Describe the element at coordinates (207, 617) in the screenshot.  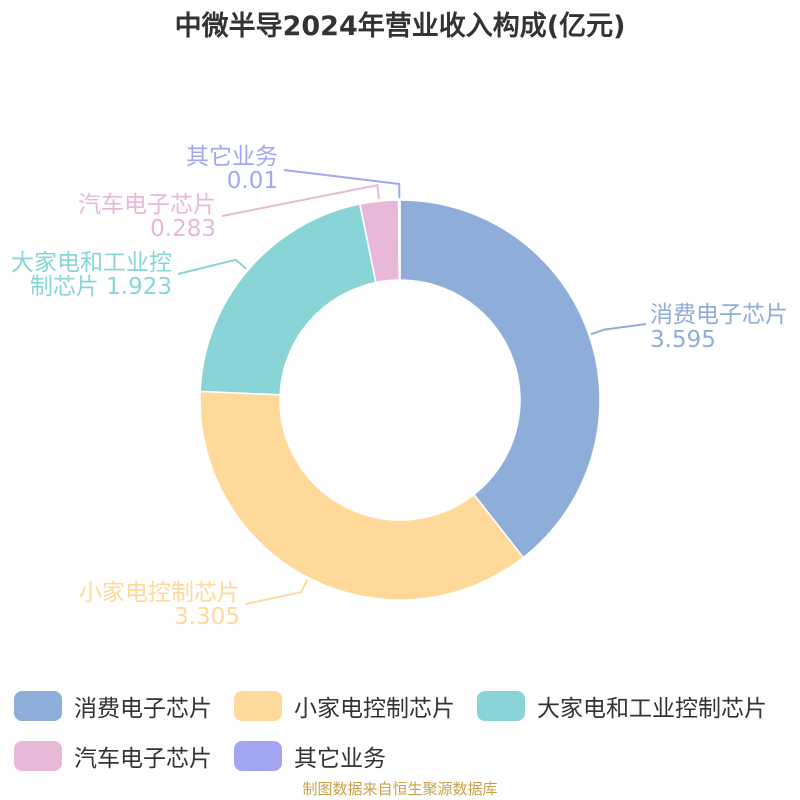
I see `data-label-small-appliance: 3.305` at that location.